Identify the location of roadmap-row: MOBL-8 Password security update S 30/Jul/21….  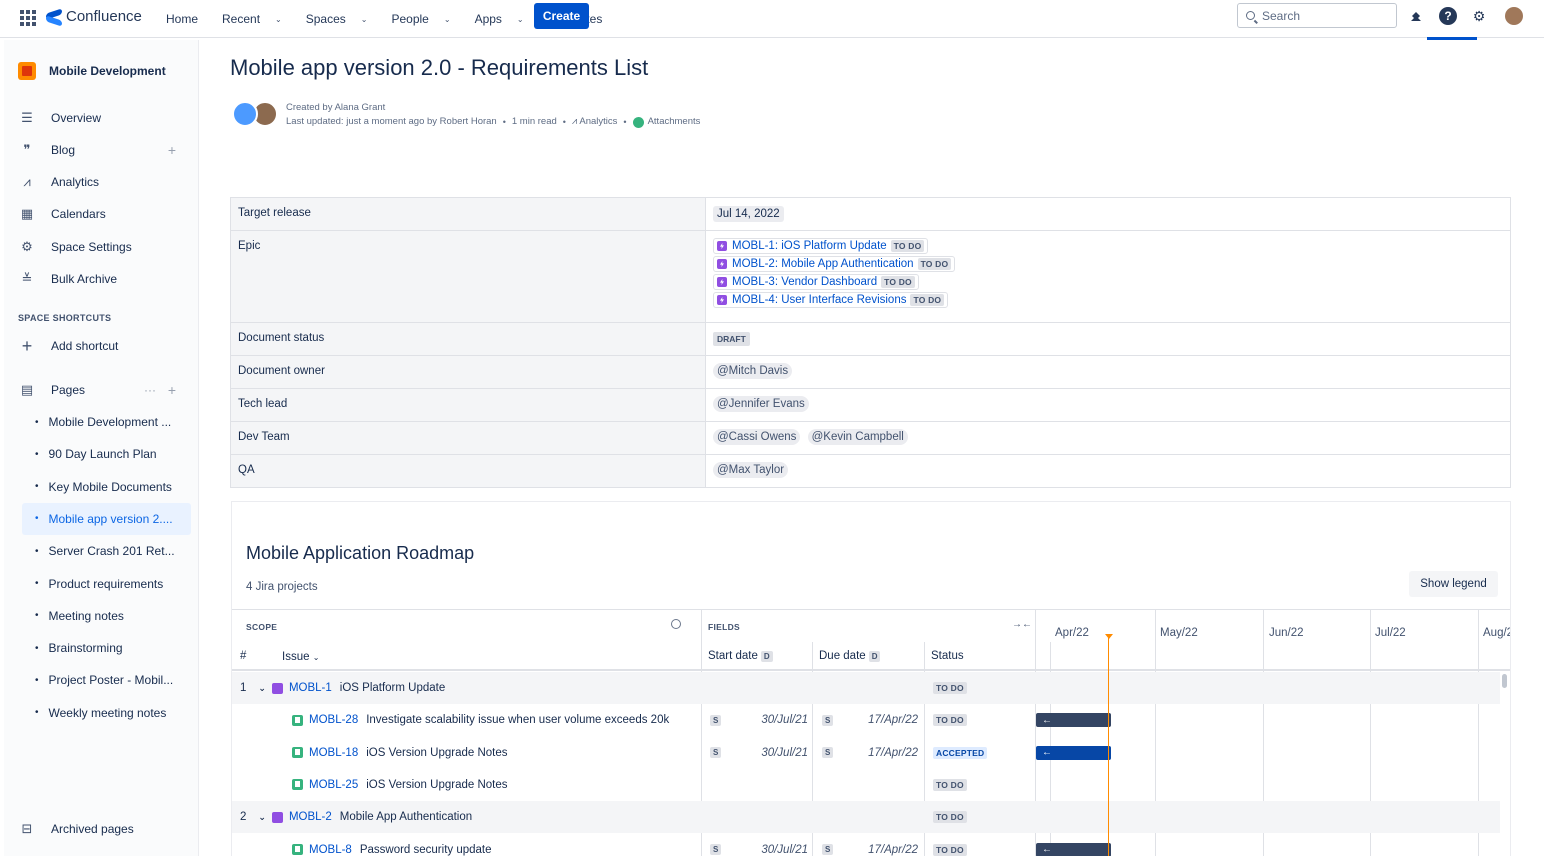
(866, 845).